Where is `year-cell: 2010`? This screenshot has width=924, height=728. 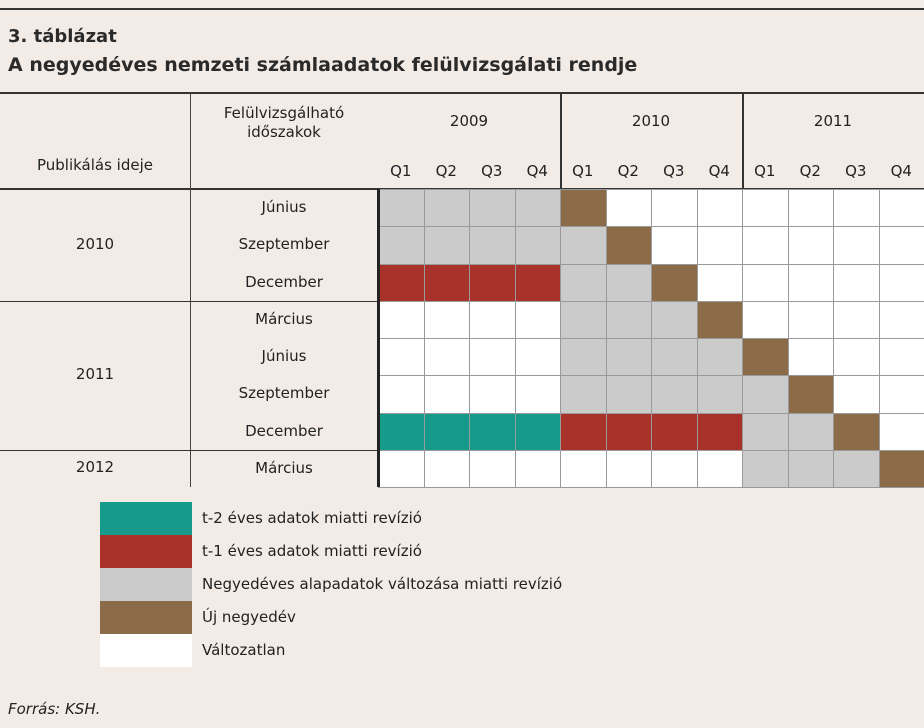 year-cell: 2010 is located at coordinates (95, 243).